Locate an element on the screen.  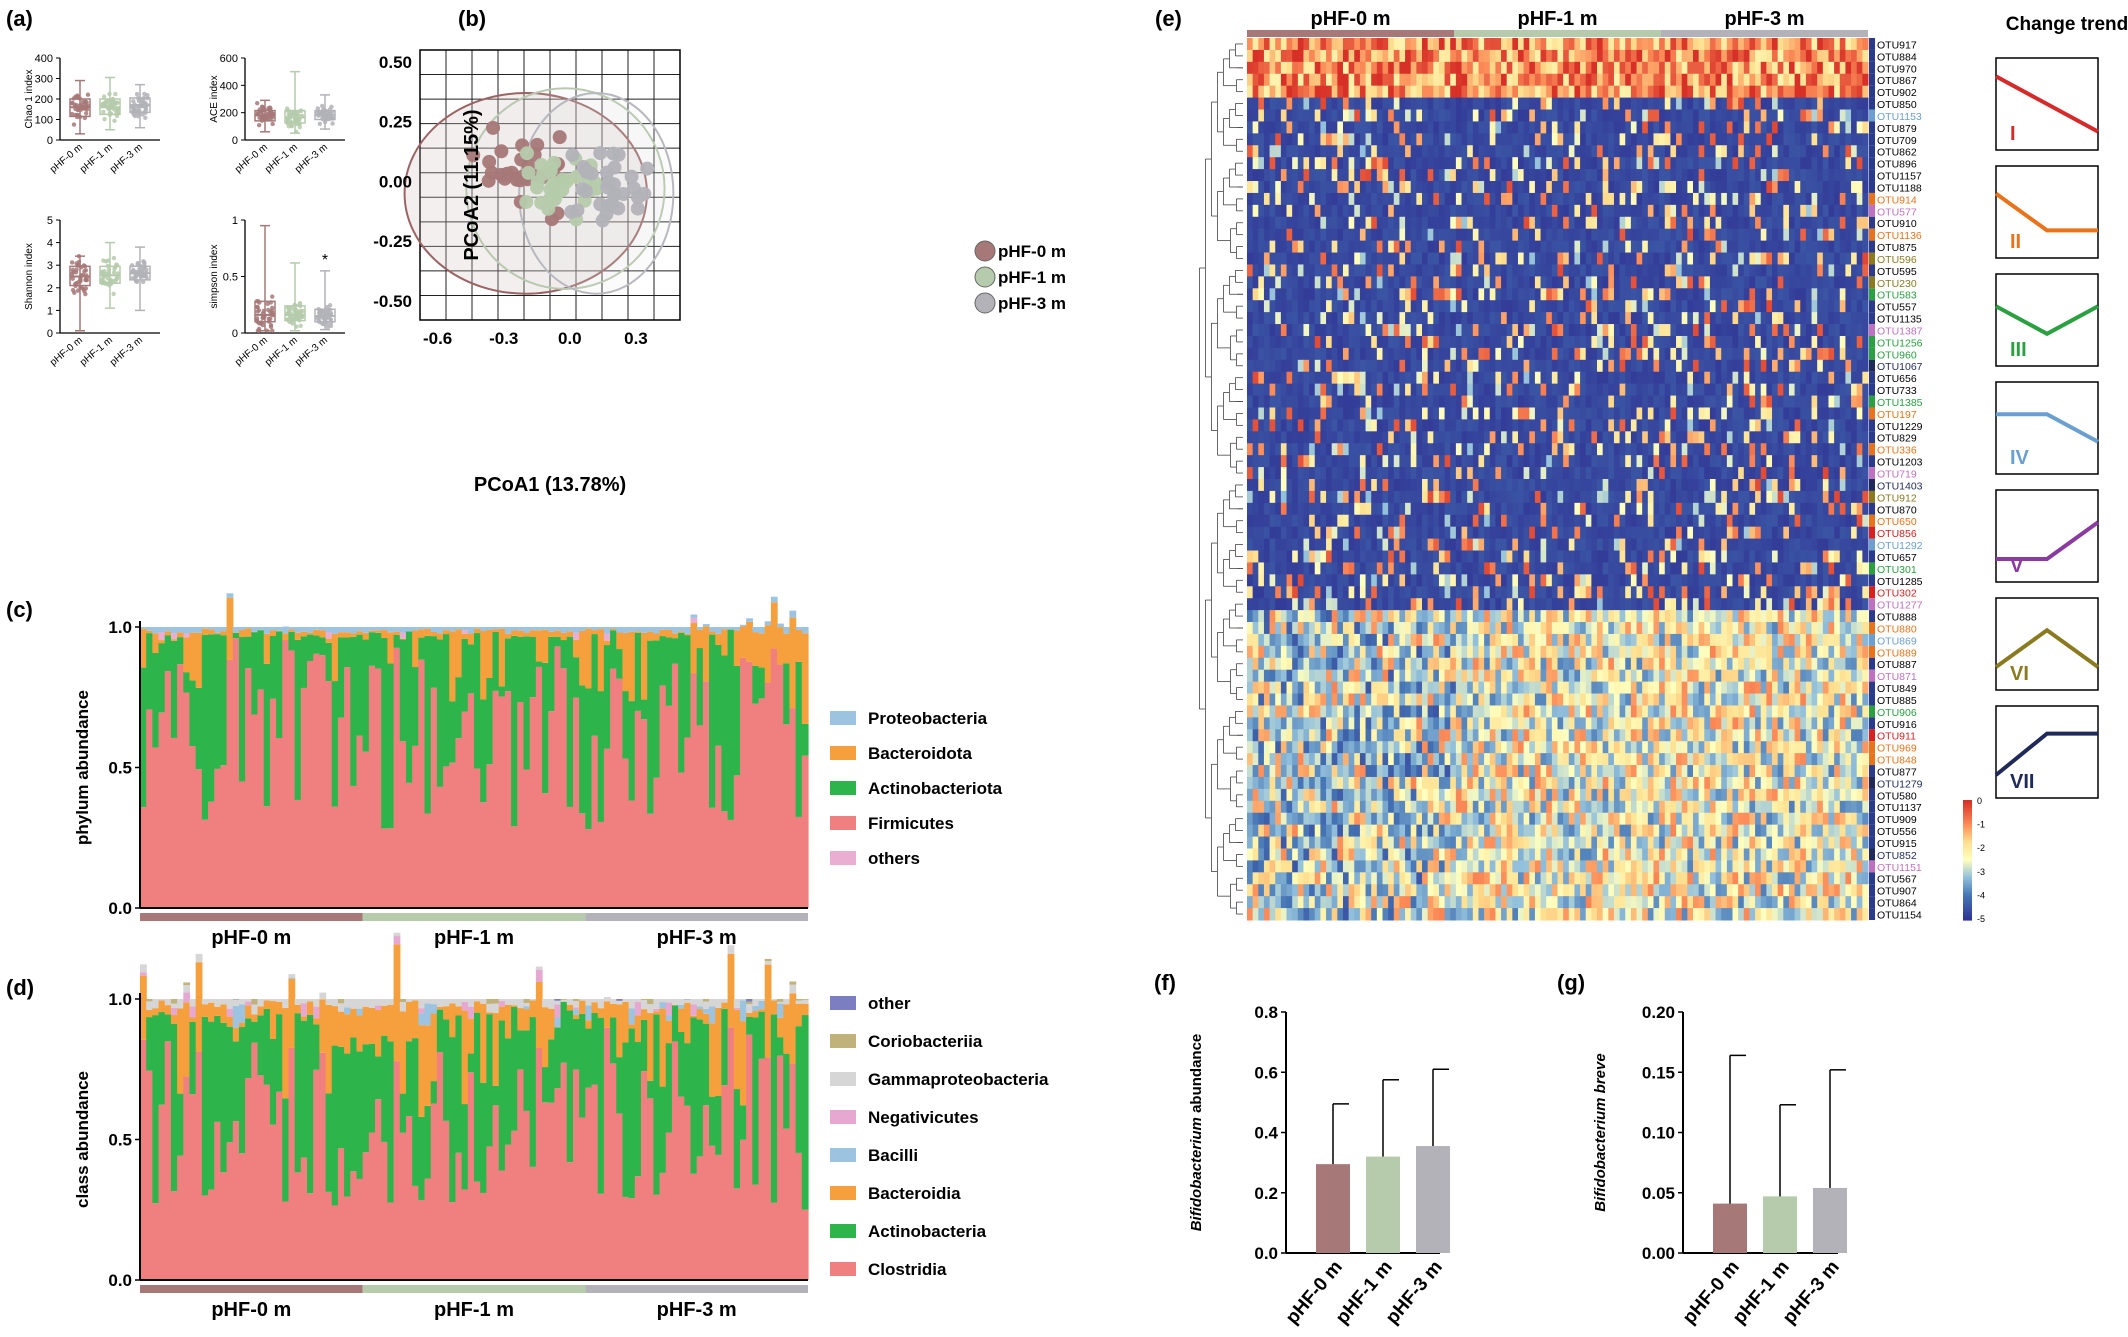
legend-label: Negativicutes is located at coordinates (923, 1117).